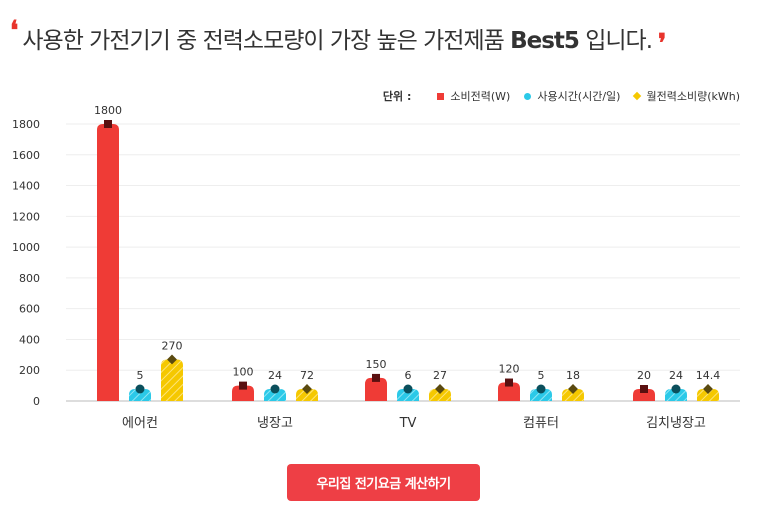 The width and height of the screenshot is (768, 510). What do you see at coordinates (307, 375) in the screenshot?
I see `data-label: 72` at bounding box center [307, 375].